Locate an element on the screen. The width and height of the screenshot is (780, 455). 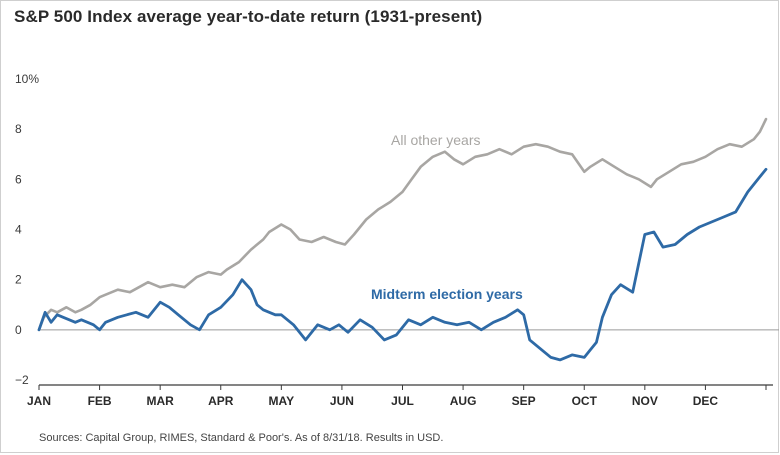
x-tick-label: JUN is located at coordinates (342, 401).